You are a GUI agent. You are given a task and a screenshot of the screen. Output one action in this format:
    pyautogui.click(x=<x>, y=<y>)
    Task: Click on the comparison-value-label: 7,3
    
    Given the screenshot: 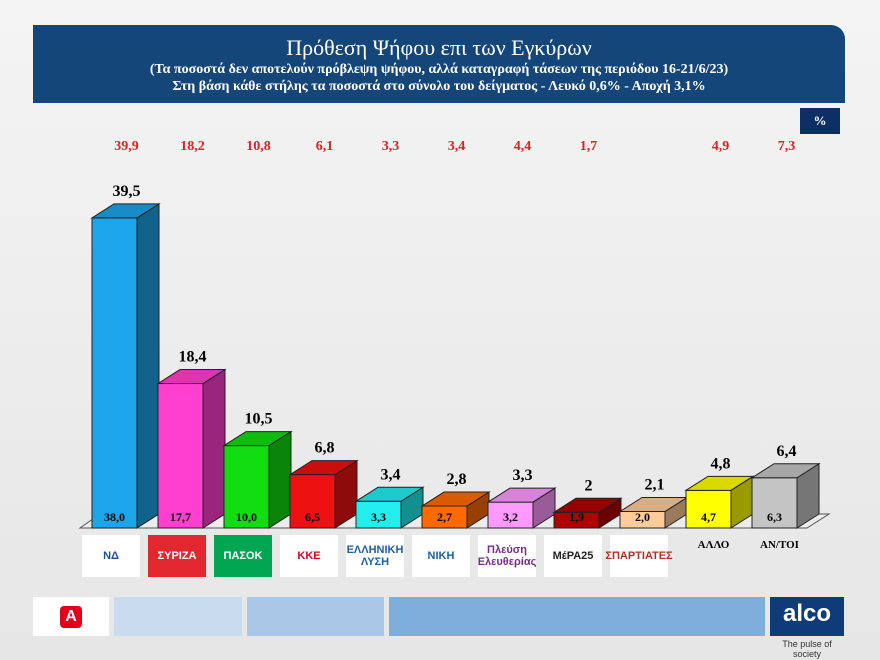 What is the action you would take?
    pyautogui.click(x=787, y=146)
    